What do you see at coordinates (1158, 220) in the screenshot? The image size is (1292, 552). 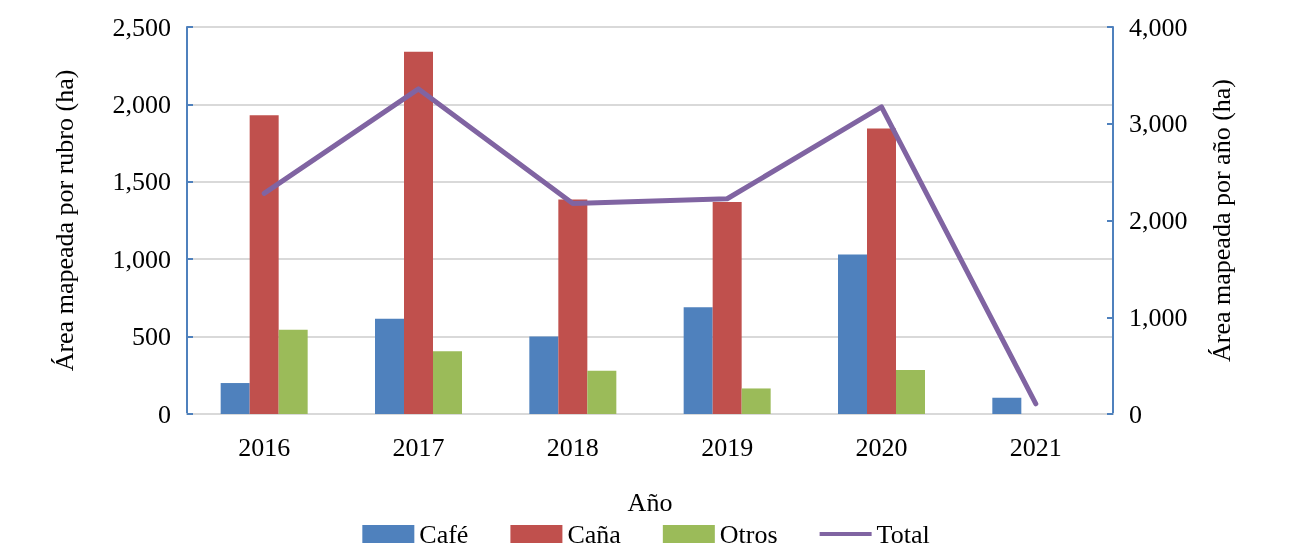 I see `y2-tick-label: 2,000` at bounding box center [1158, 220].